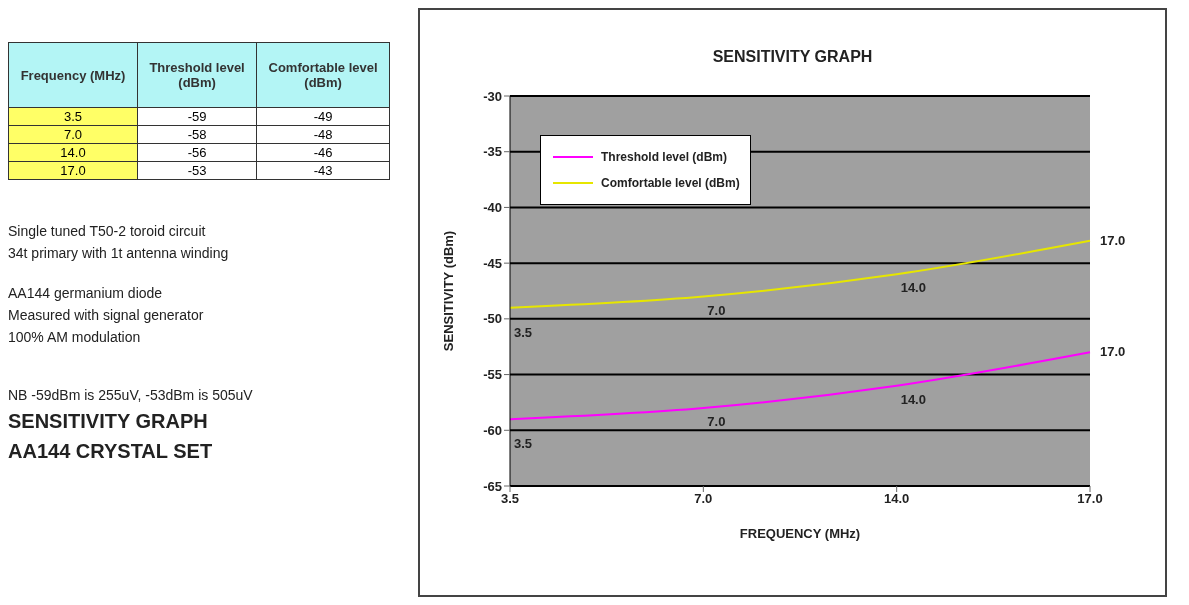 The image size is (1189, 605). I want to click on data-label: -49, so click(323, 116).